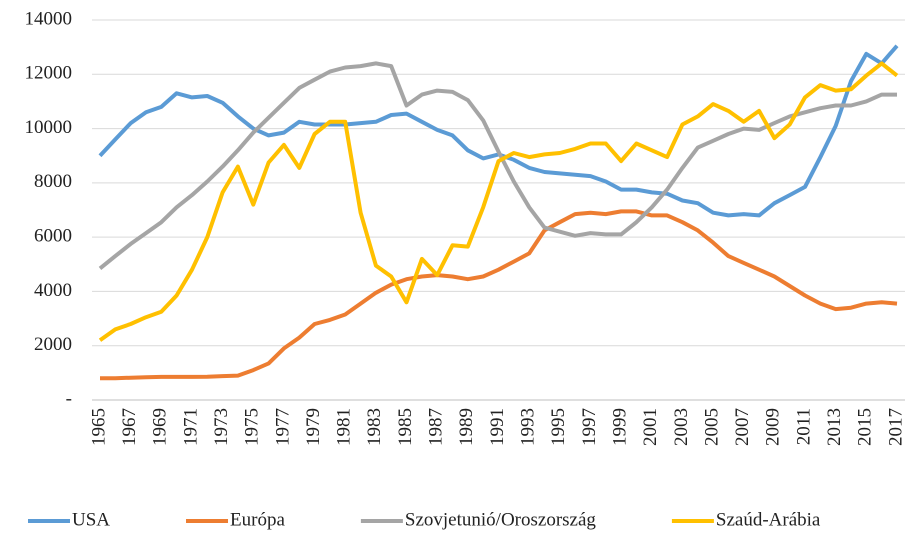  I want to click on legend-label: Európa, so click(257, 519).